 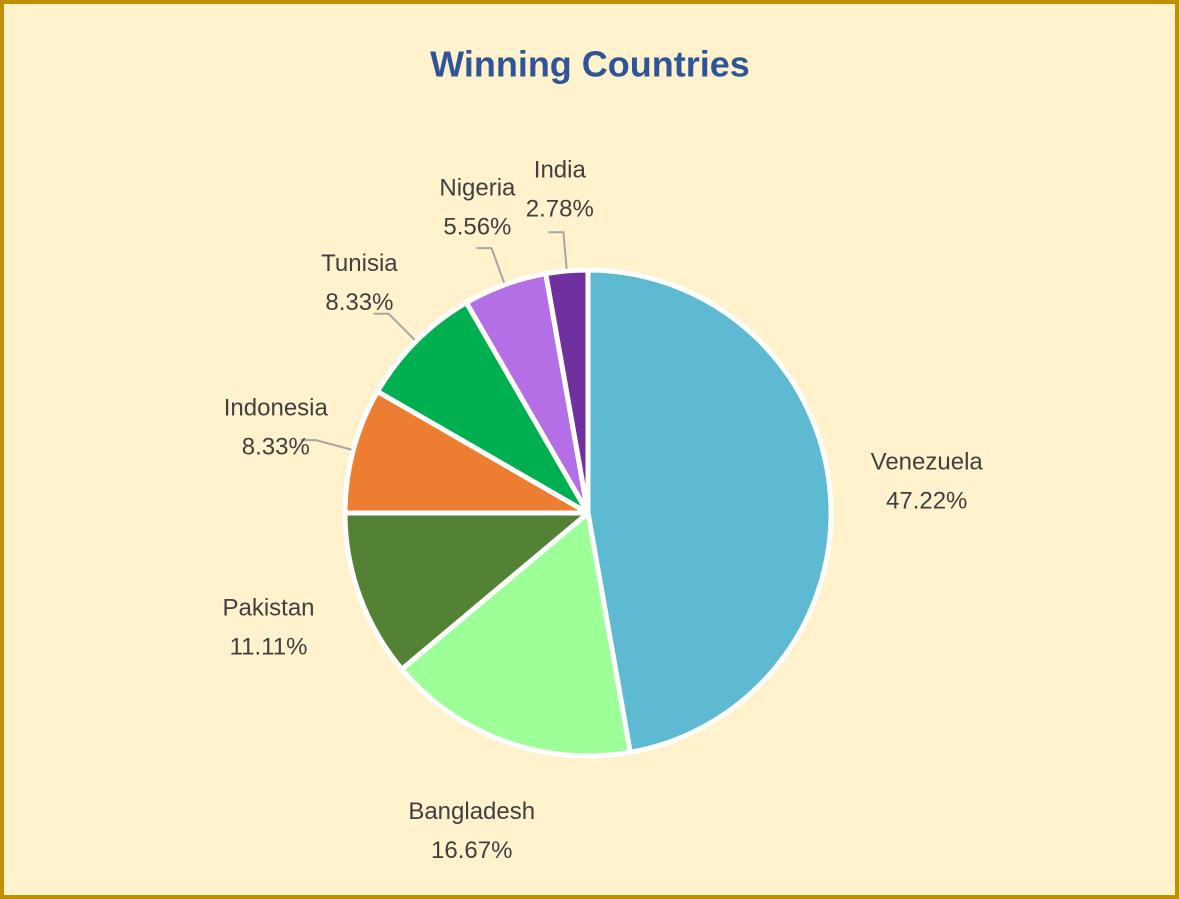 I want to click on slice-label: India, so click(x=560, y=169).